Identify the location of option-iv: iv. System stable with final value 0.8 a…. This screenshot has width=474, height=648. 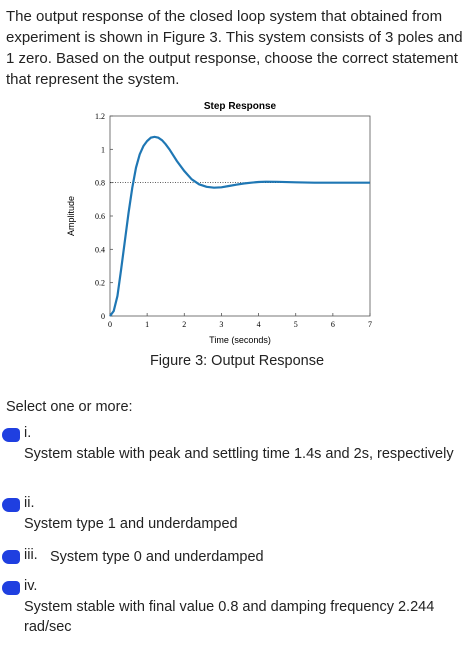
(237, 609).